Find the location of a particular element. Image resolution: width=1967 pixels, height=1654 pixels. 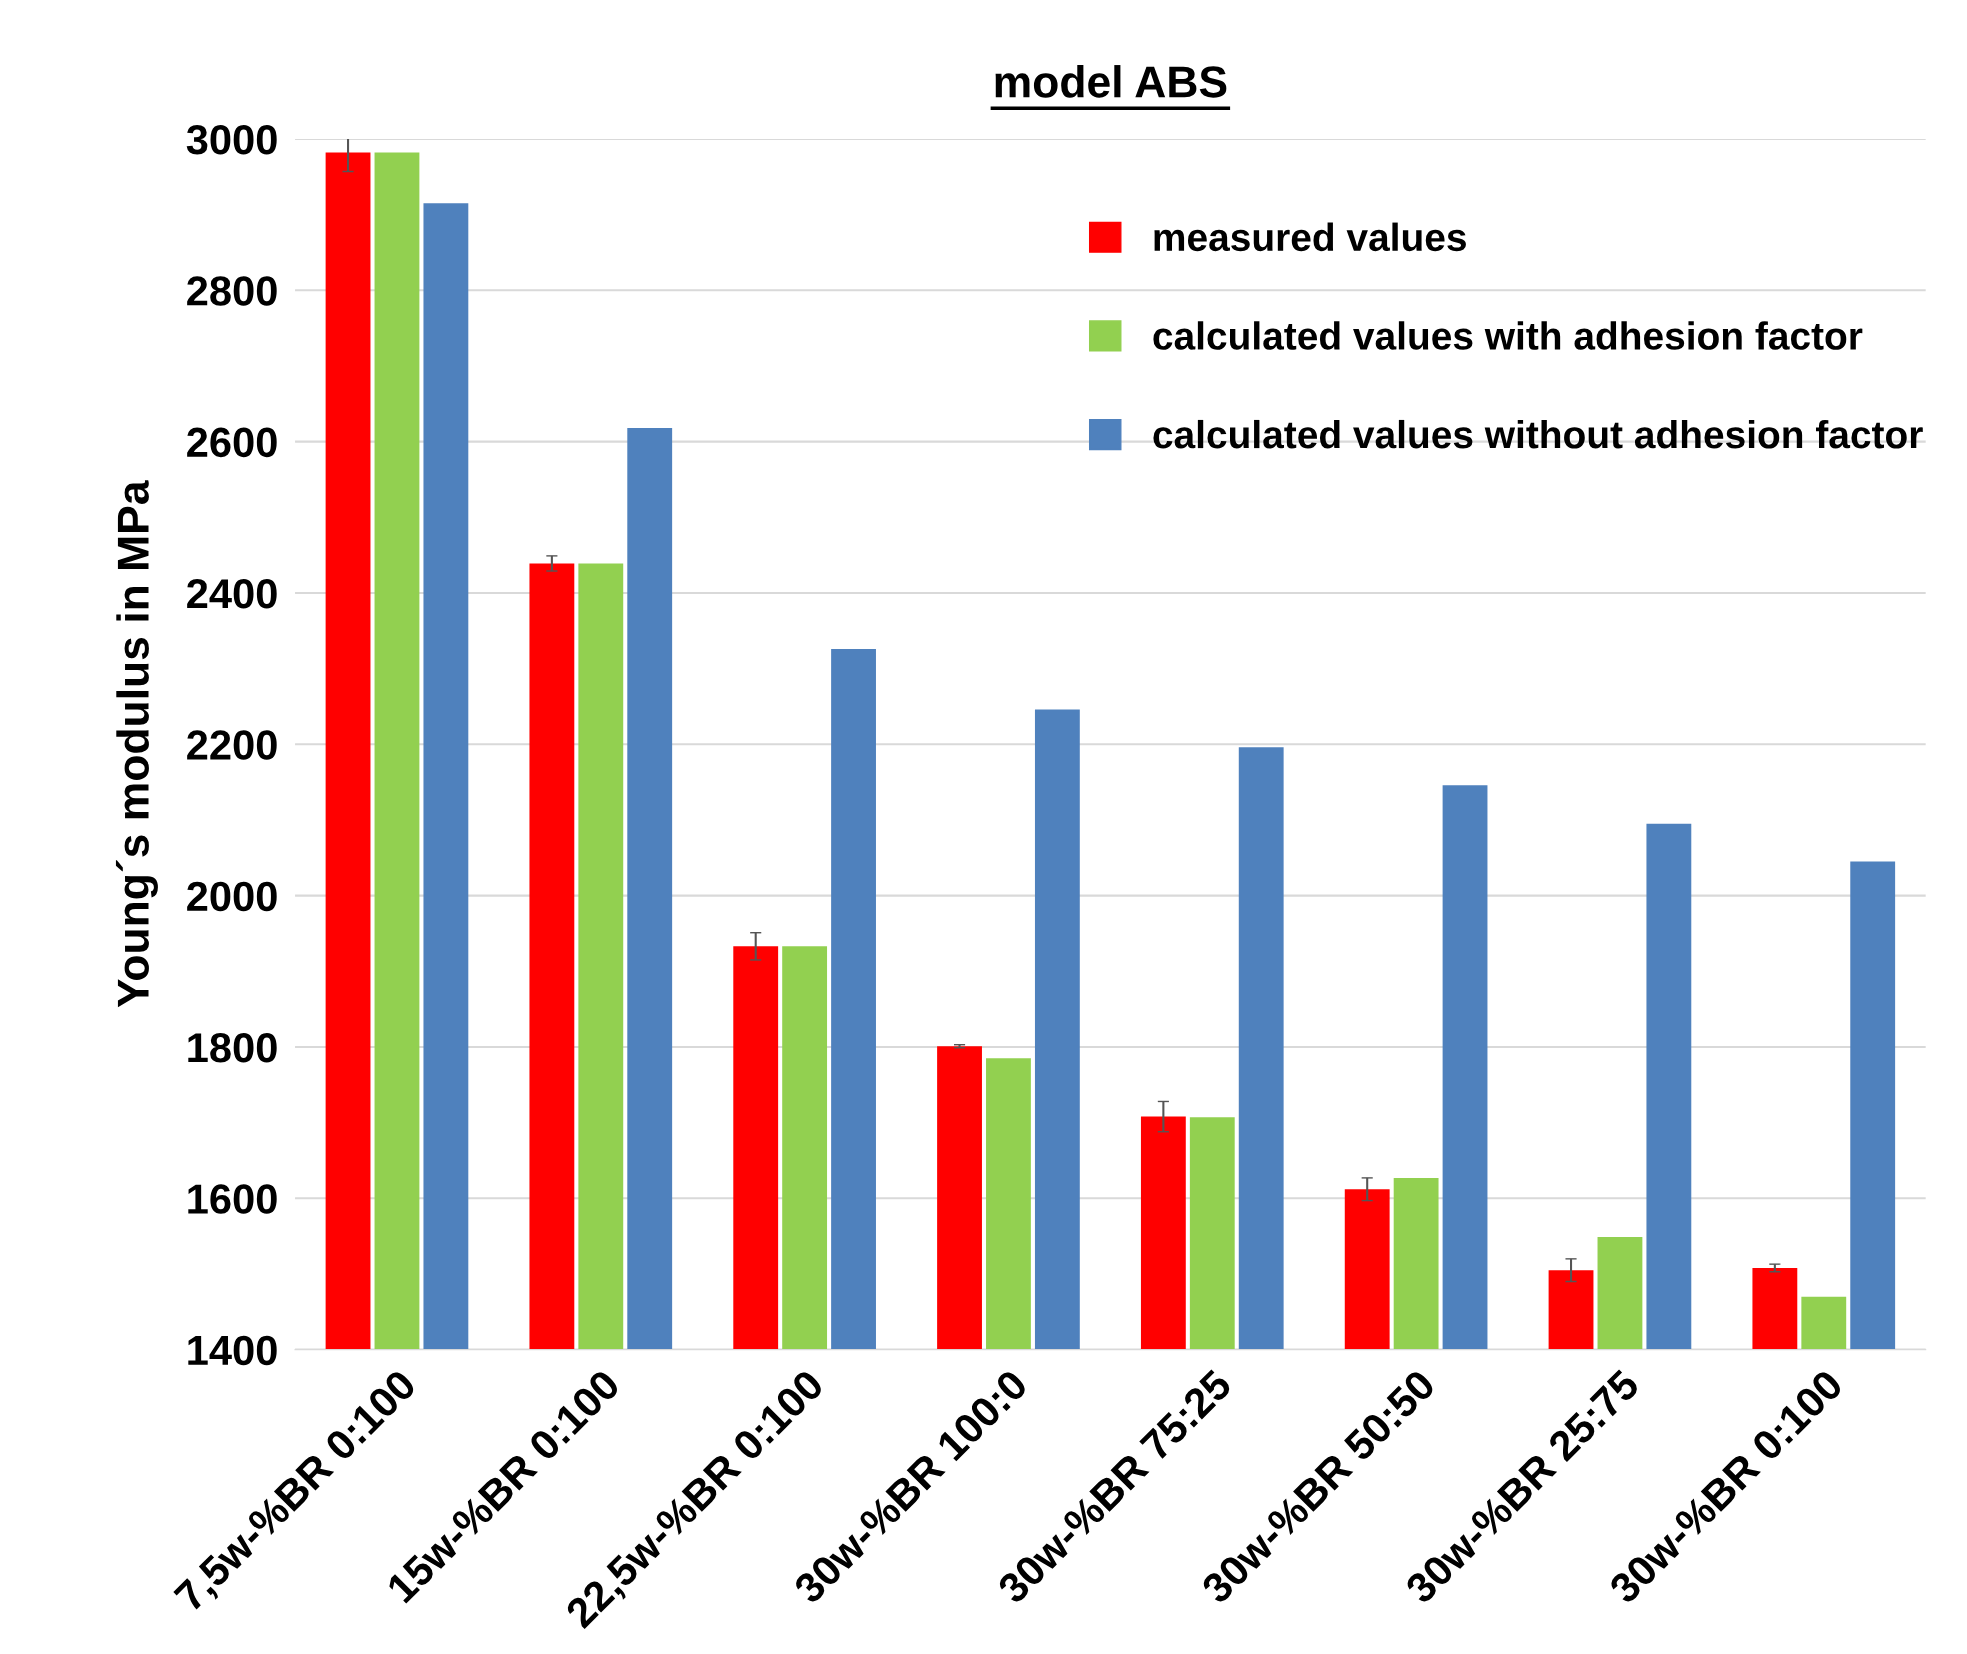

legend-label: calculated values without adhesion factor is located at coordinates (1538, 434).